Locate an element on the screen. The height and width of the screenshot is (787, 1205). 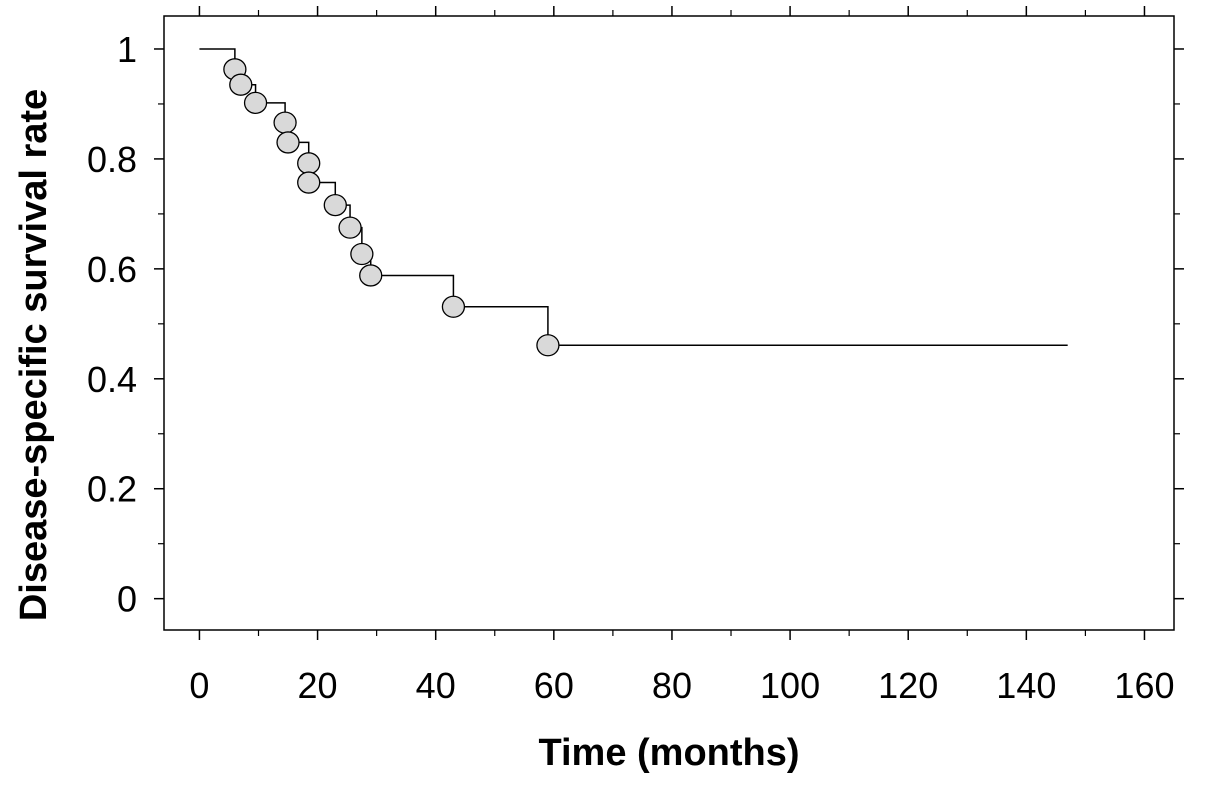
y-tick-label: 1 is located at coordinates (127, 49).